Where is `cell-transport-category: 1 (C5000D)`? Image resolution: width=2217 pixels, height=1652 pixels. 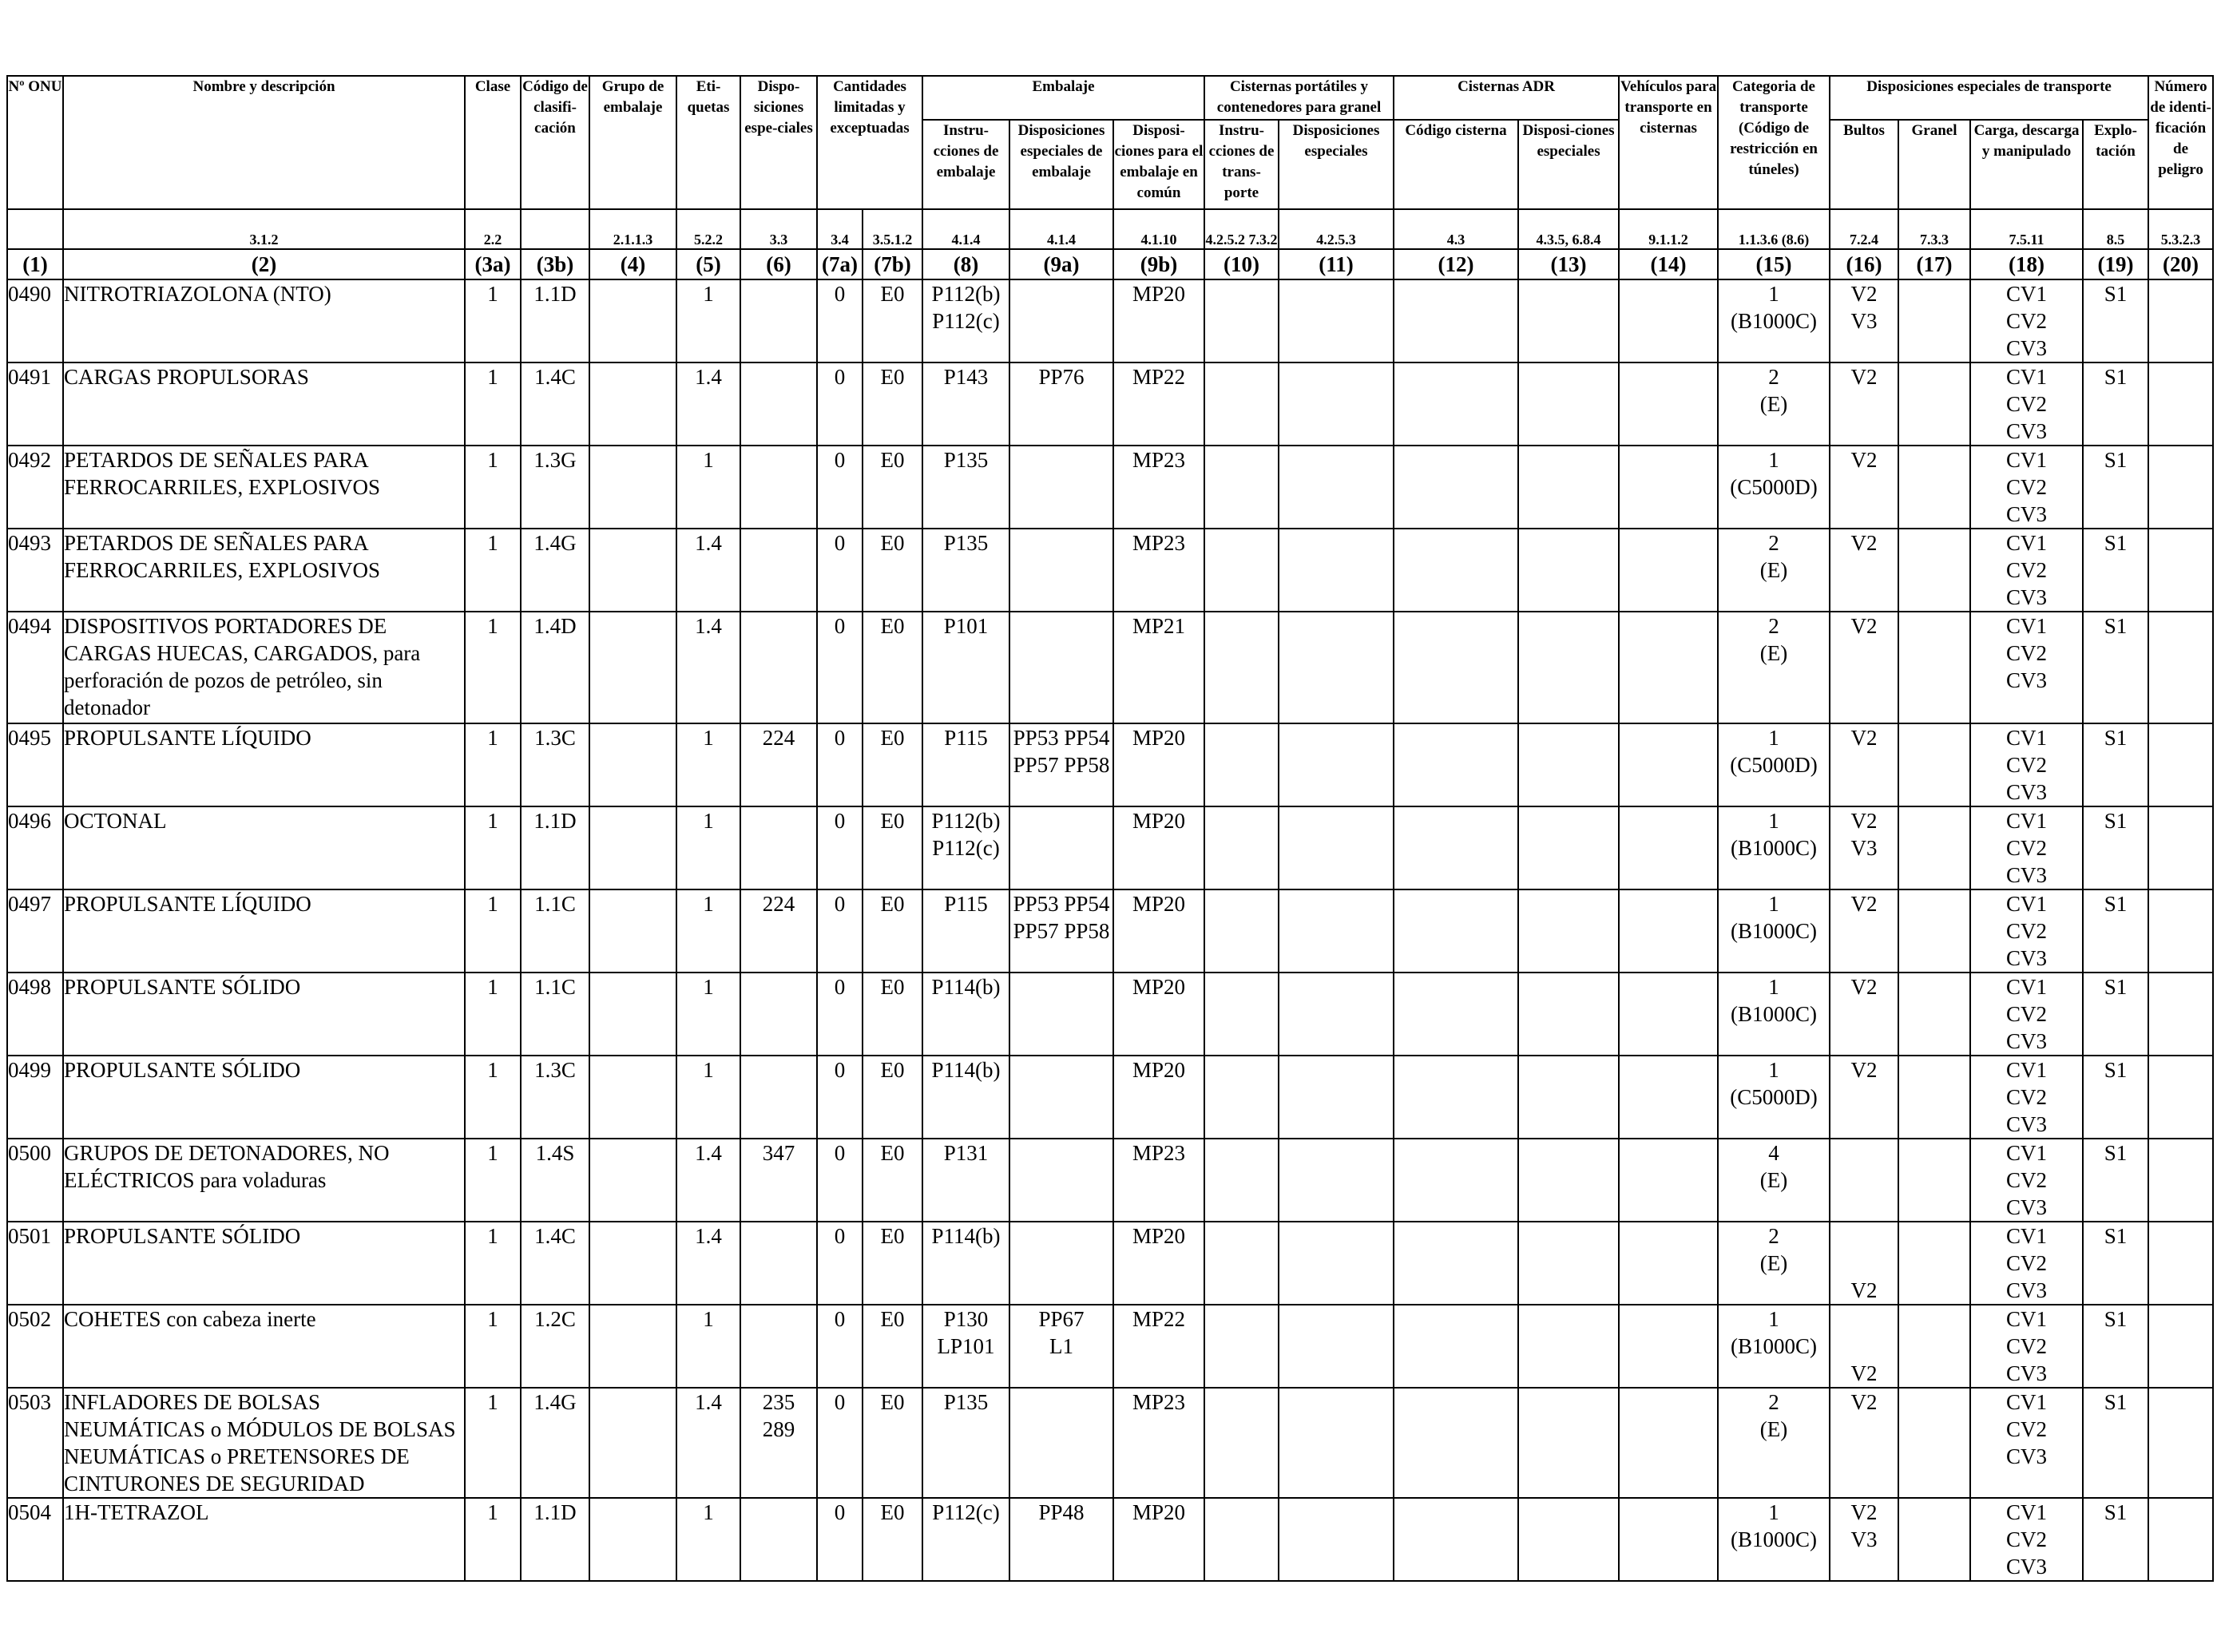
cell-transport-category: 1 (C5000D) is located at coordinates (1774, 765).